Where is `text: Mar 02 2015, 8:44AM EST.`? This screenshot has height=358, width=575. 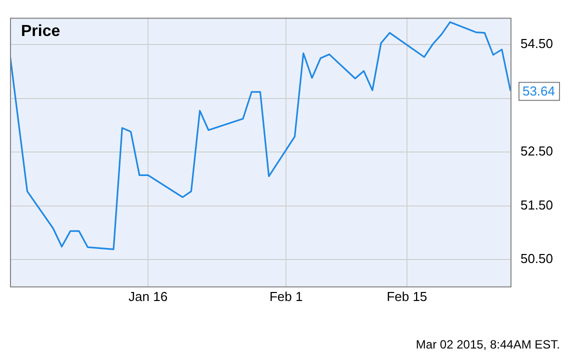
text: Mar 02 2015, 8:44AM EST. is located at coordinates (488, 344).